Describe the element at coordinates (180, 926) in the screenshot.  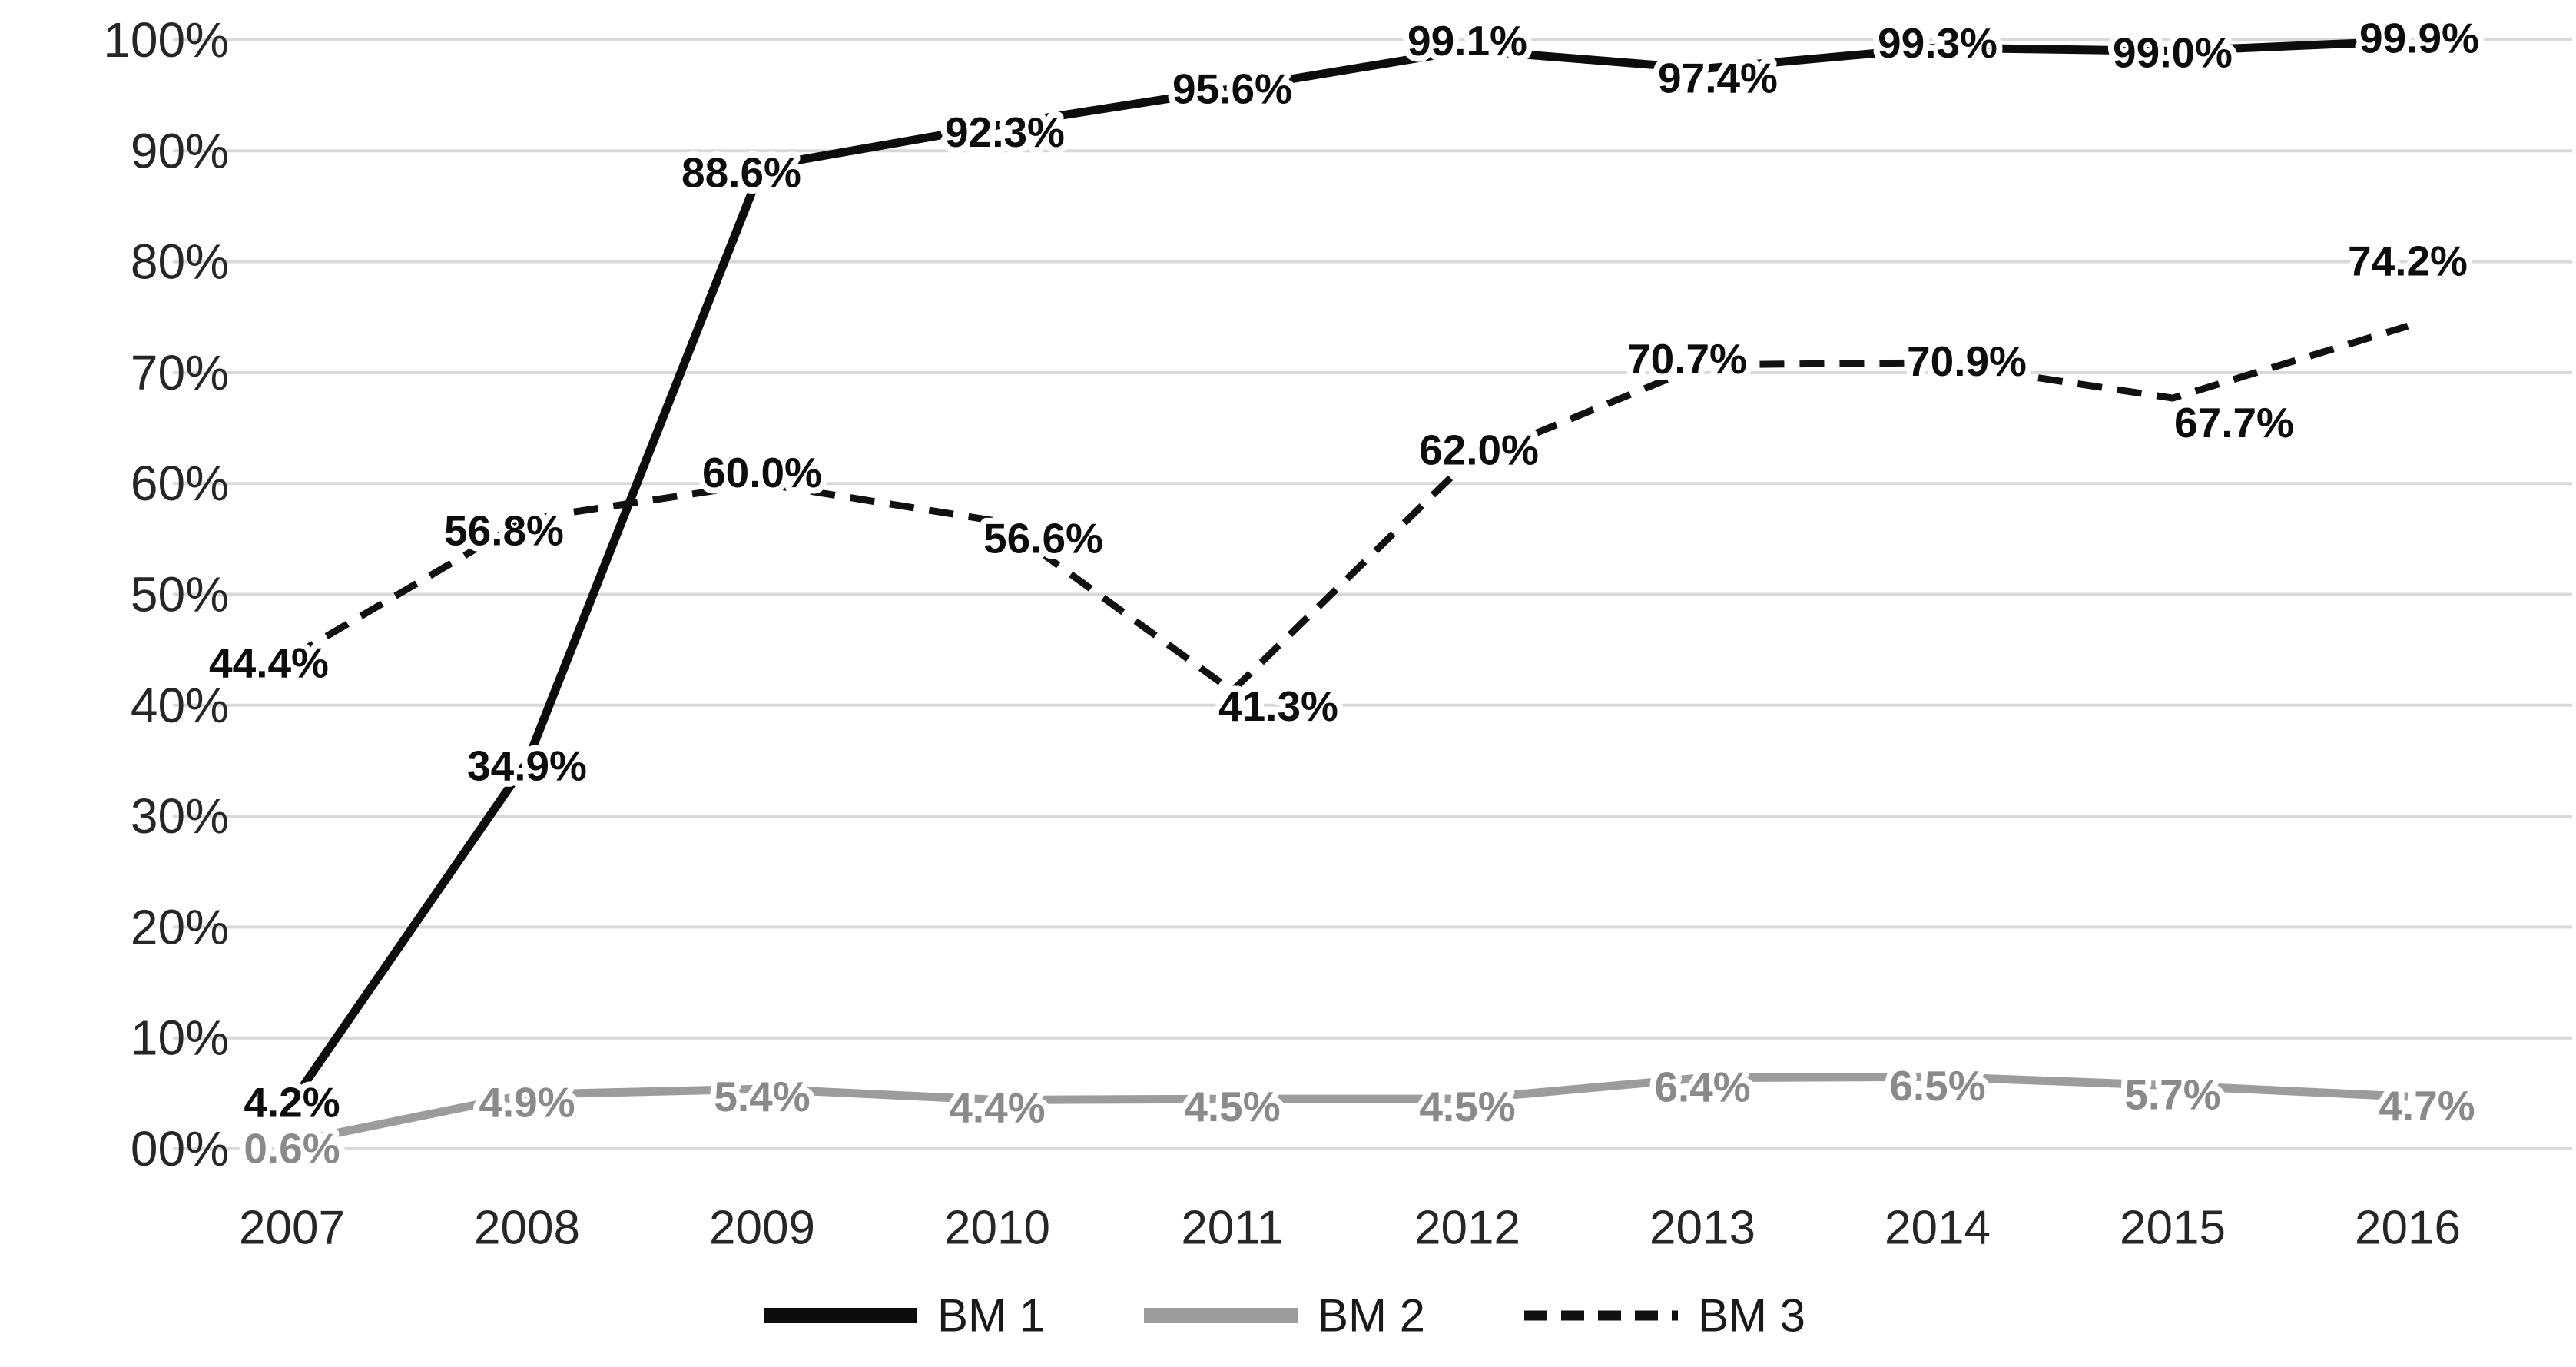
I see `y-axis-tick-label: 20%` at that location.